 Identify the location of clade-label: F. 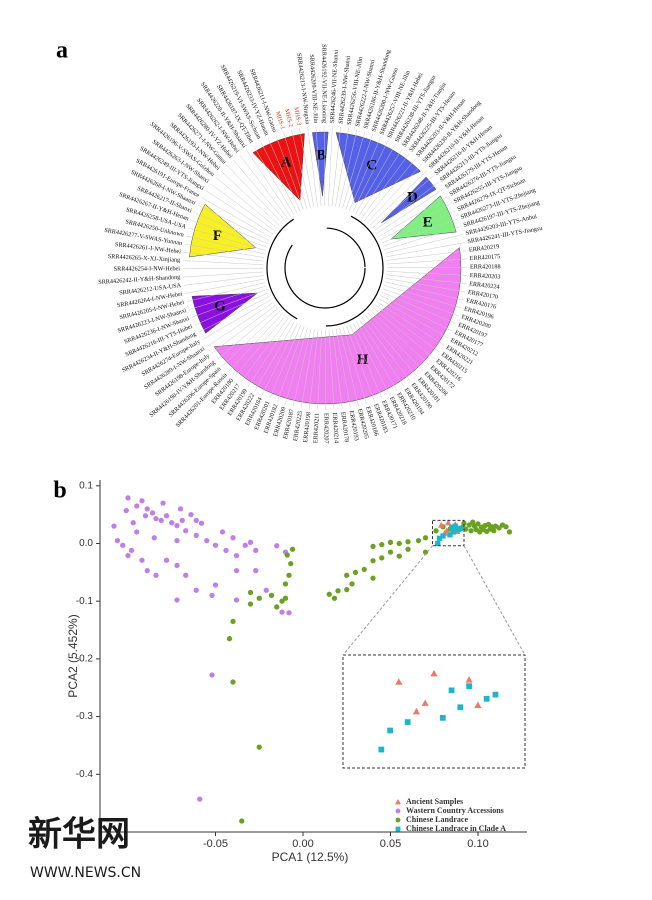
(217, 236).